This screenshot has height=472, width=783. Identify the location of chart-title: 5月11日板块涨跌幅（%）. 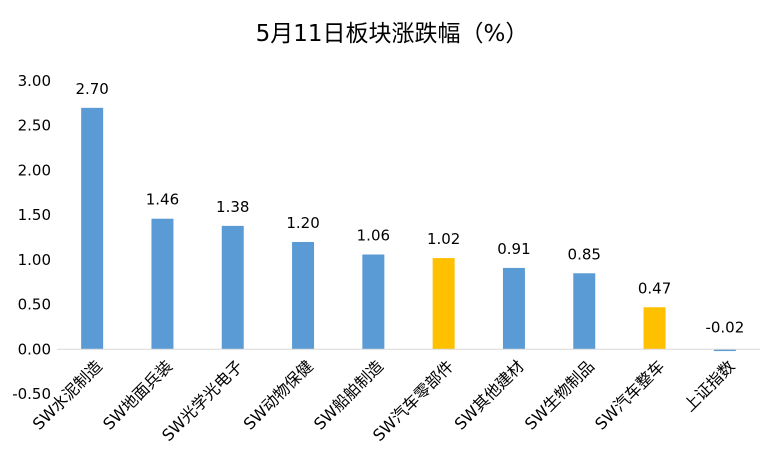
(392, 34).